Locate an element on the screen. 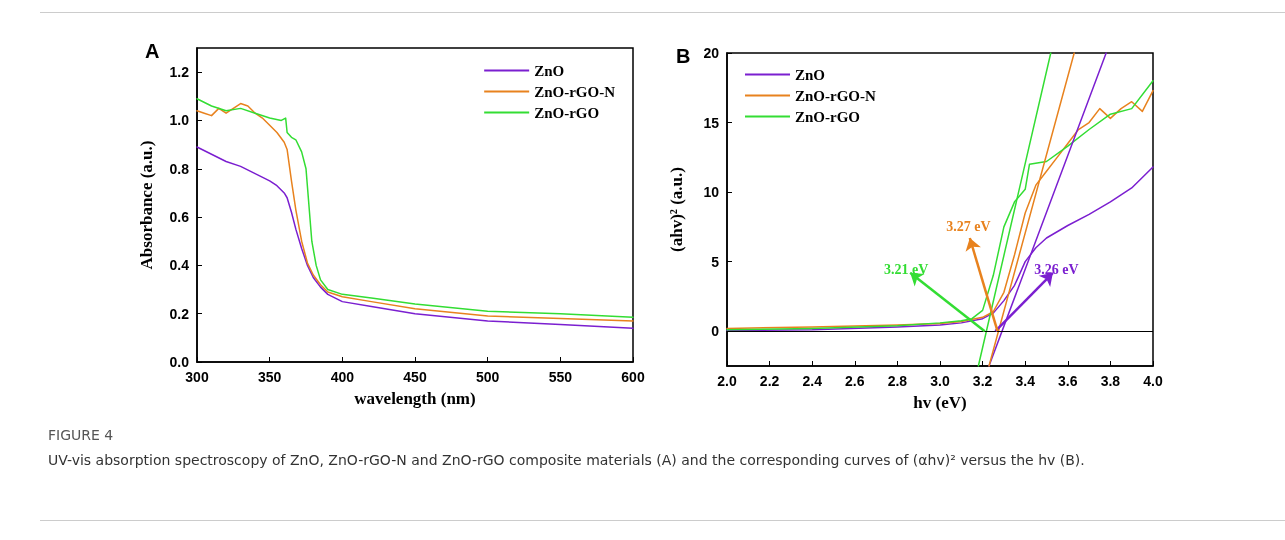  annotation: 3.27 eV is located at coordinates (968, 226).